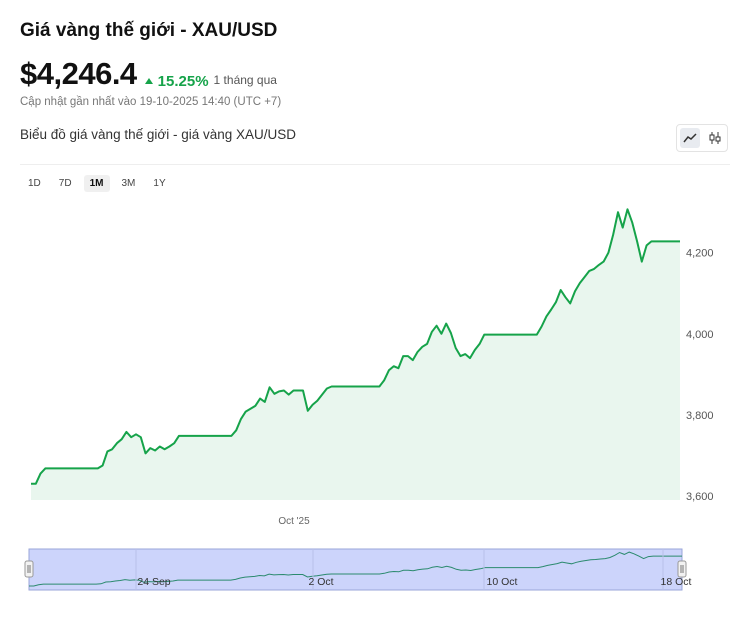  I want to click on navigator-window, so click(355, 569).